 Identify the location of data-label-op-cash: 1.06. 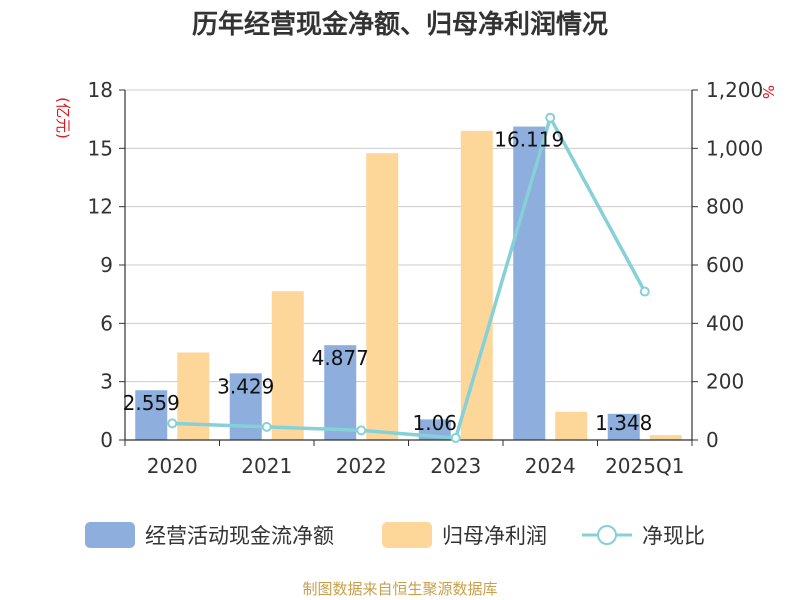
(434, 423).